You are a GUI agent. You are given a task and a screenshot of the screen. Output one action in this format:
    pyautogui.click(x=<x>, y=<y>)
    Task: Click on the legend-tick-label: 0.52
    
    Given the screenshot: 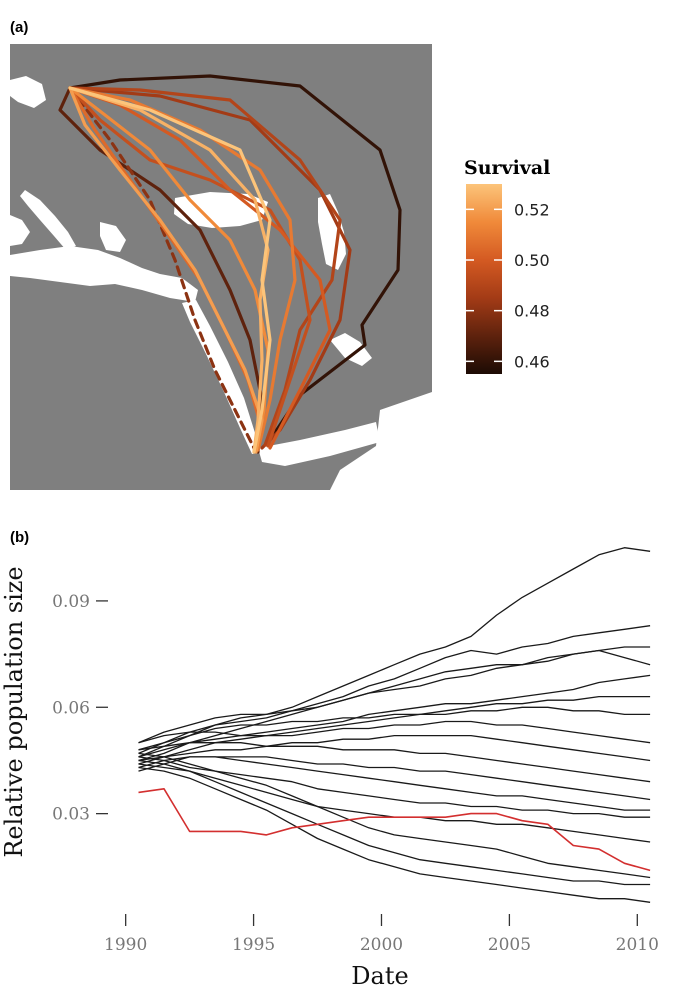 What is the action you would take?
    pyautogui.click(x=532, y=209)
    